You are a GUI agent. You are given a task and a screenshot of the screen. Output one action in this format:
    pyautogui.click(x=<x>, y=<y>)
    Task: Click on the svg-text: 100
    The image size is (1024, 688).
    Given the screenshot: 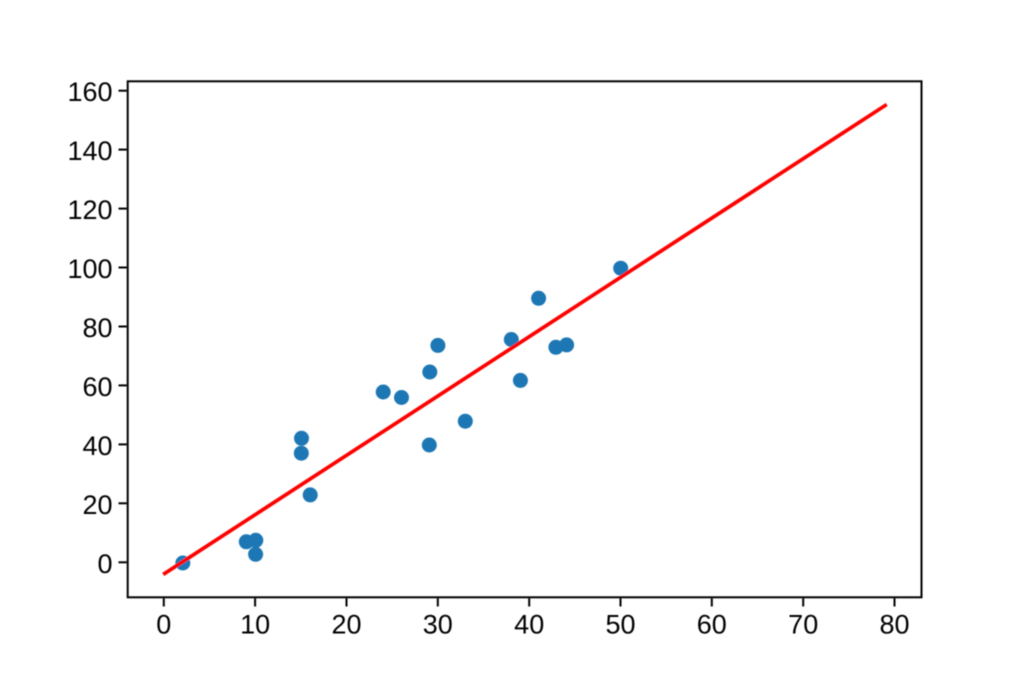 What is the action you would take?
    pyautogui.click(x=89, y=269)
    